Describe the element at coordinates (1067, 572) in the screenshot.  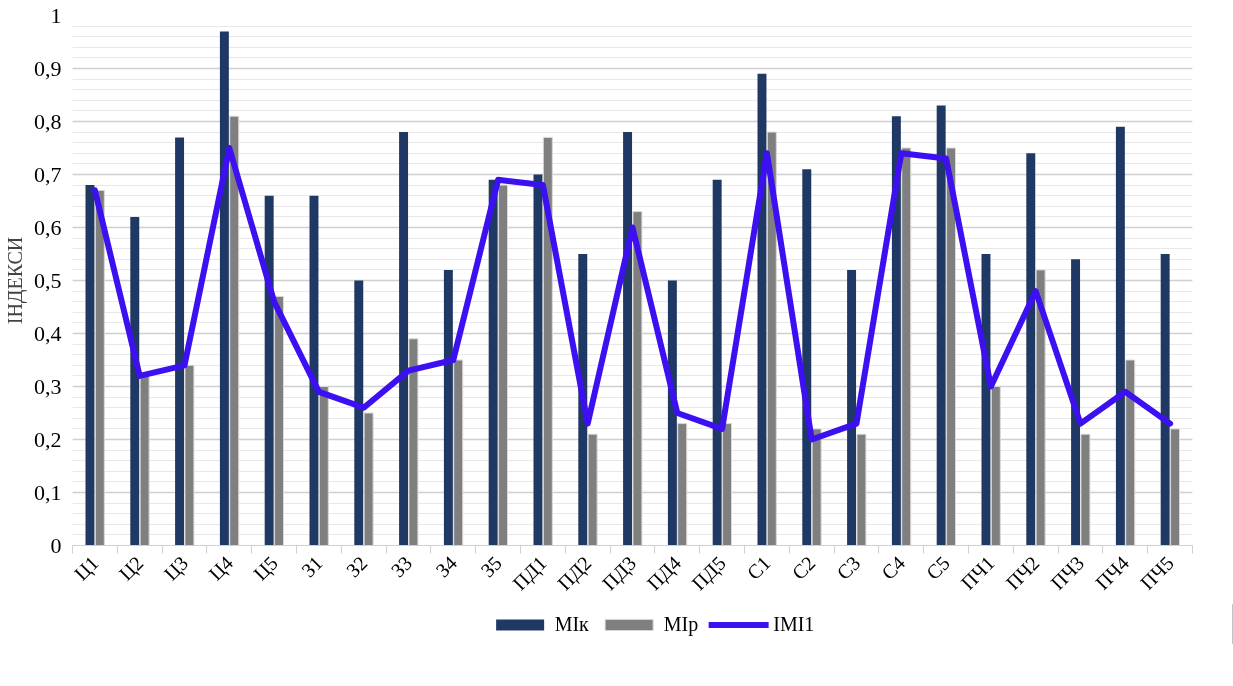
I see `x-tick-label: ПЧ3` at that location.